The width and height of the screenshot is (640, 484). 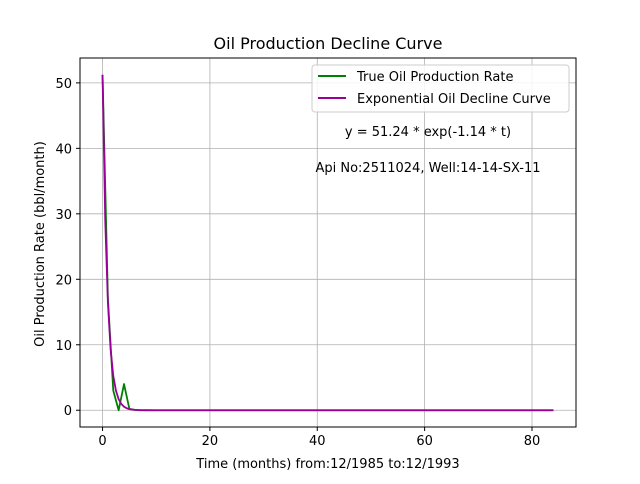 I want to click on legend-label-true-rate: True Oil Production Rate, so click(x=434, y=77).